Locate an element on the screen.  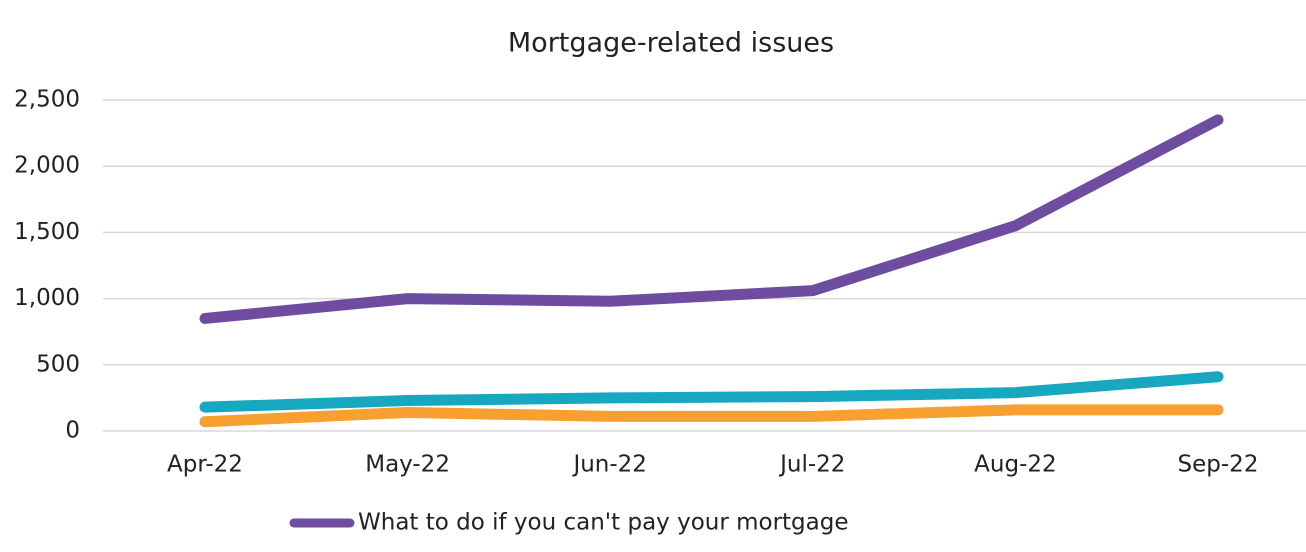
x-tick-label: Sep-22 is located at coordinates (1218, 465).